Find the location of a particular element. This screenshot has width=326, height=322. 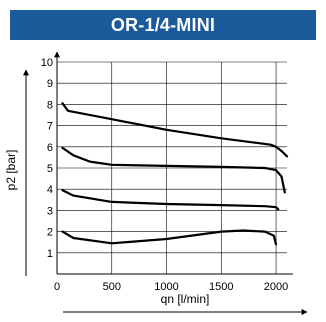

x-tick-label: 2000 is located at coordinates (276, 287).